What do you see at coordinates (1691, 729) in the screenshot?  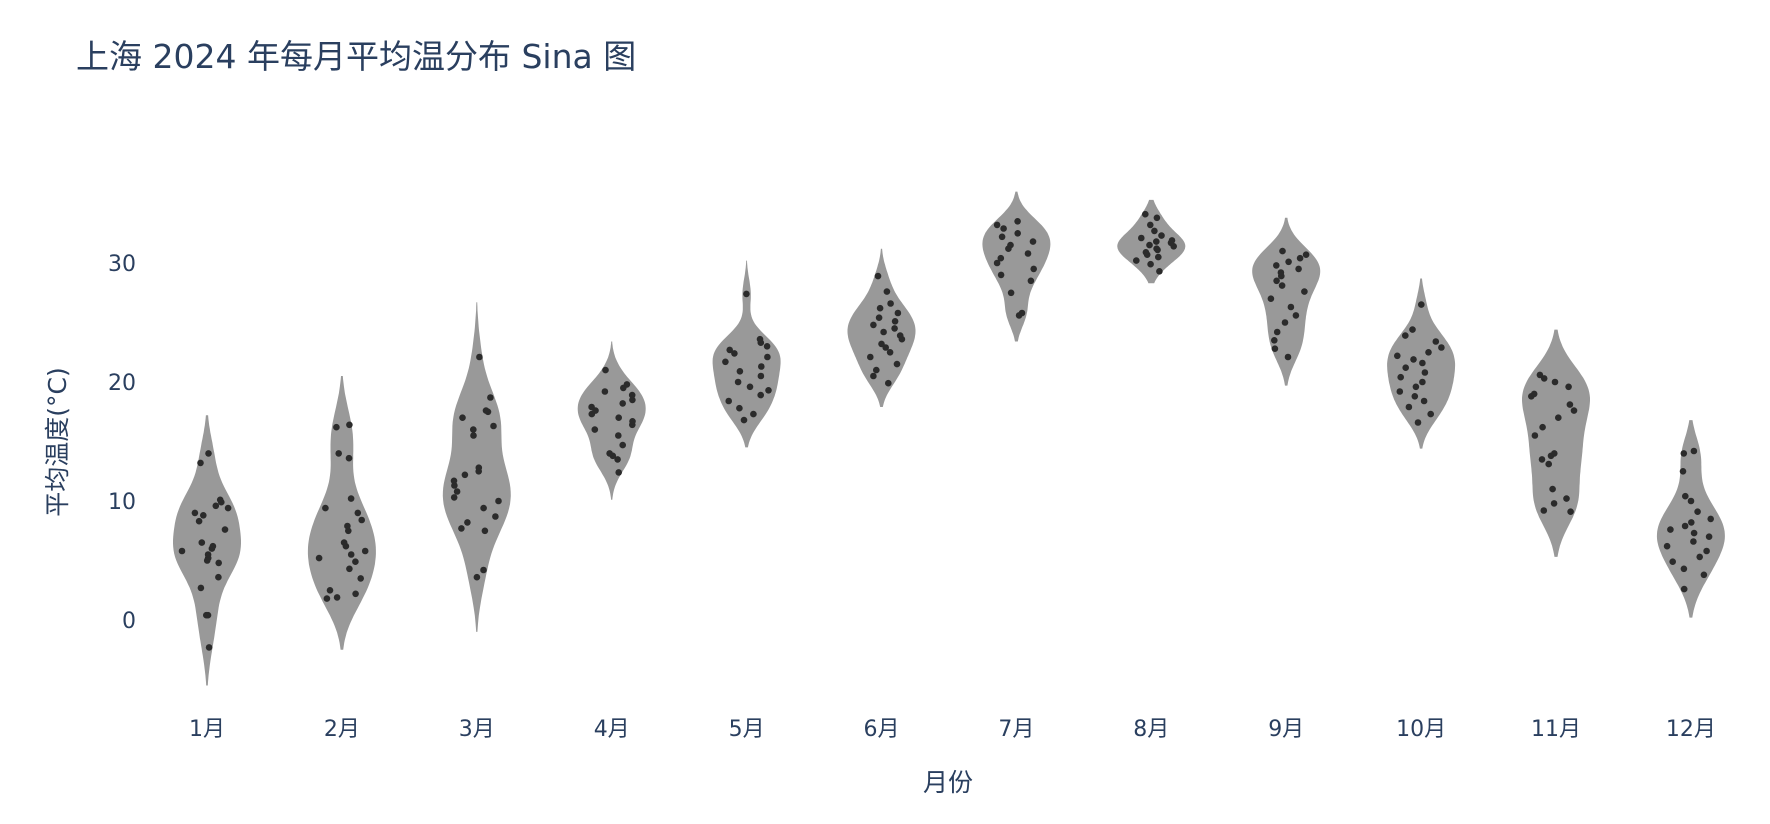 I see `x-tick-label: 12月` at bounding box center [1691, 729].